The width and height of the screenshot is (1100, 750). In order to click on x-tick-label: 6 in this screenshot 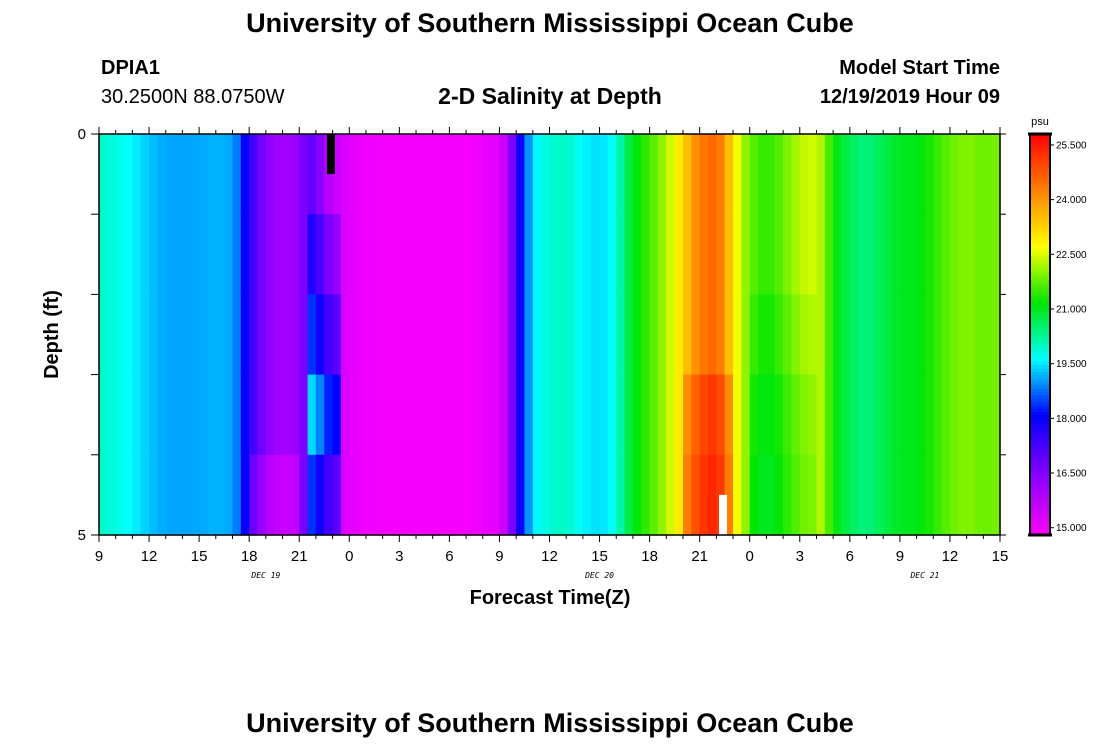, I will do `click(850, 556)`.